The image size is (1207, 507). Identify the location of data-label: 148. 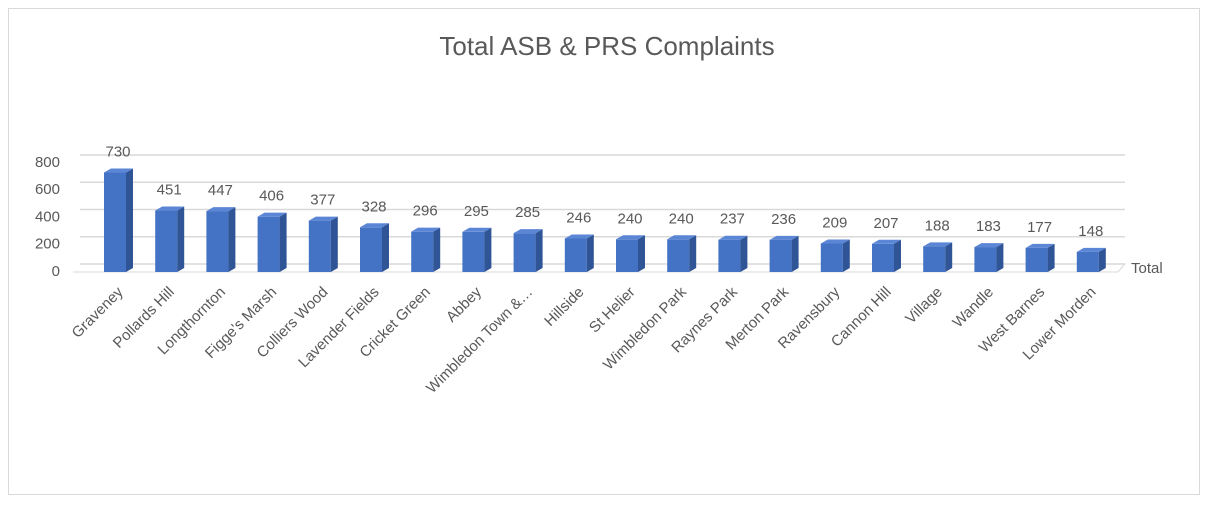
(1090, 231).